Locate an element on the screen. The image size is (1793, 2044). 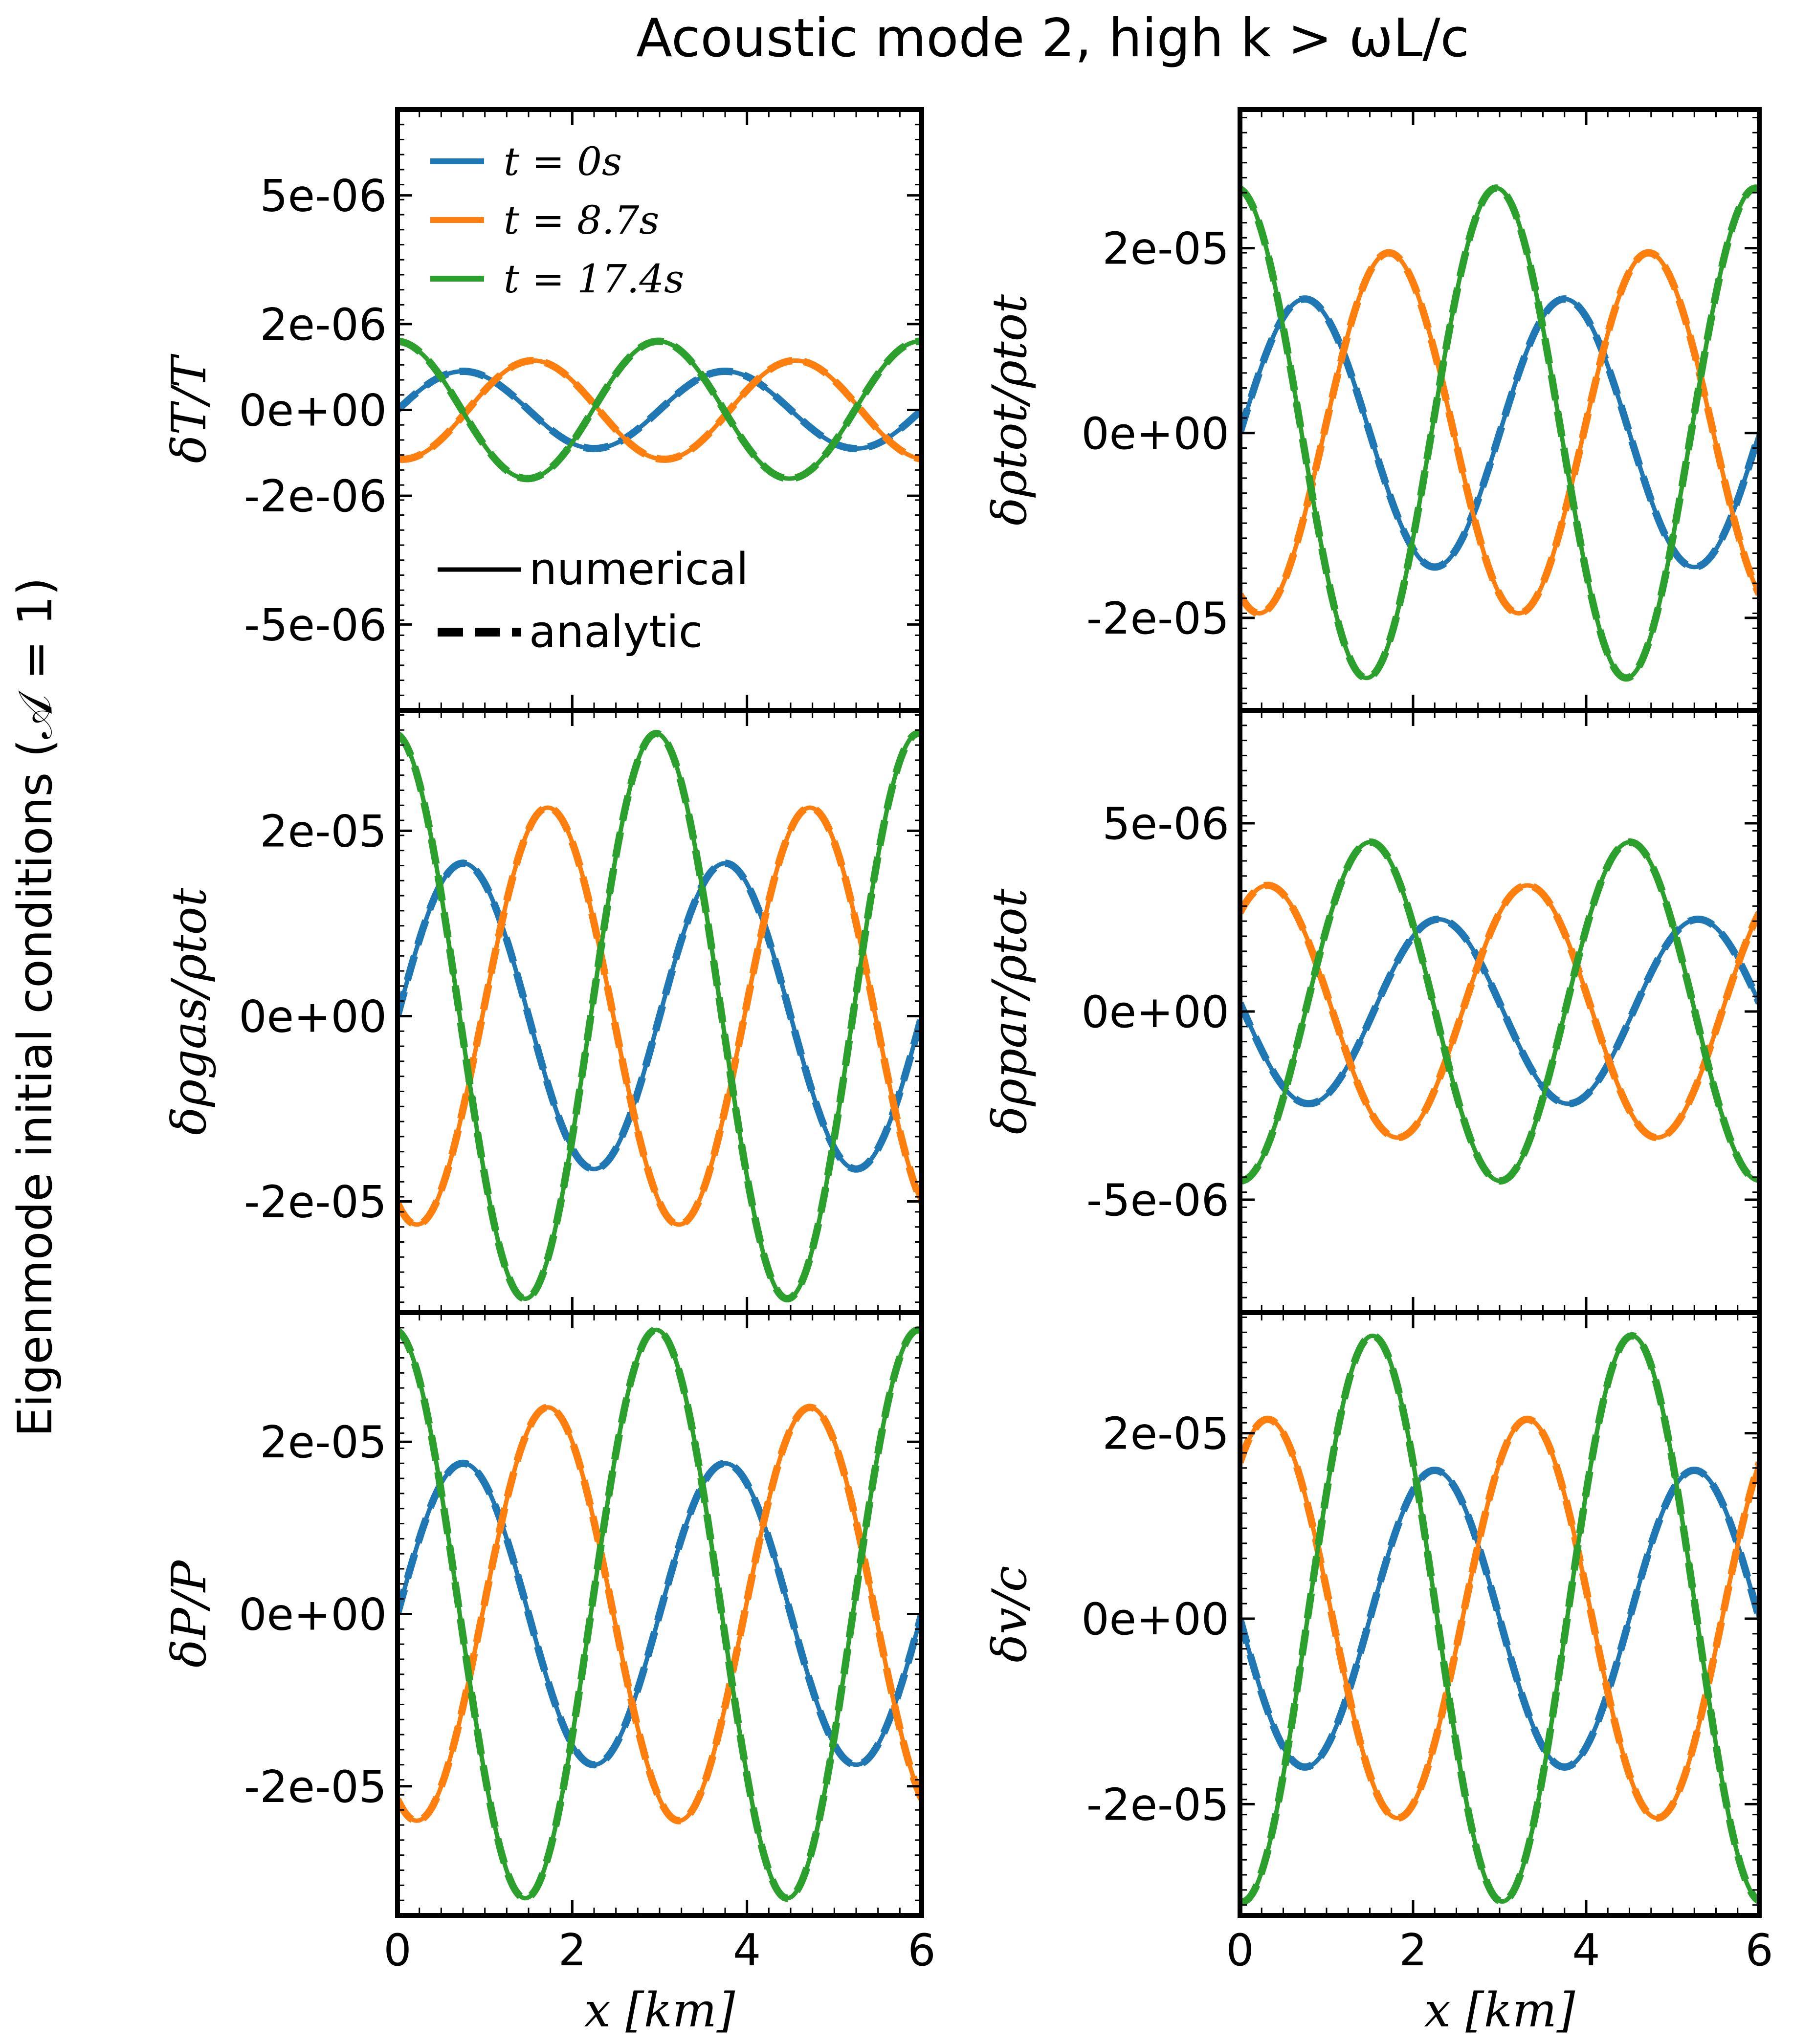
legend: t = 0s t = 8.7s t = 17.4s numerical analytic is located at coordinates (589, 398).